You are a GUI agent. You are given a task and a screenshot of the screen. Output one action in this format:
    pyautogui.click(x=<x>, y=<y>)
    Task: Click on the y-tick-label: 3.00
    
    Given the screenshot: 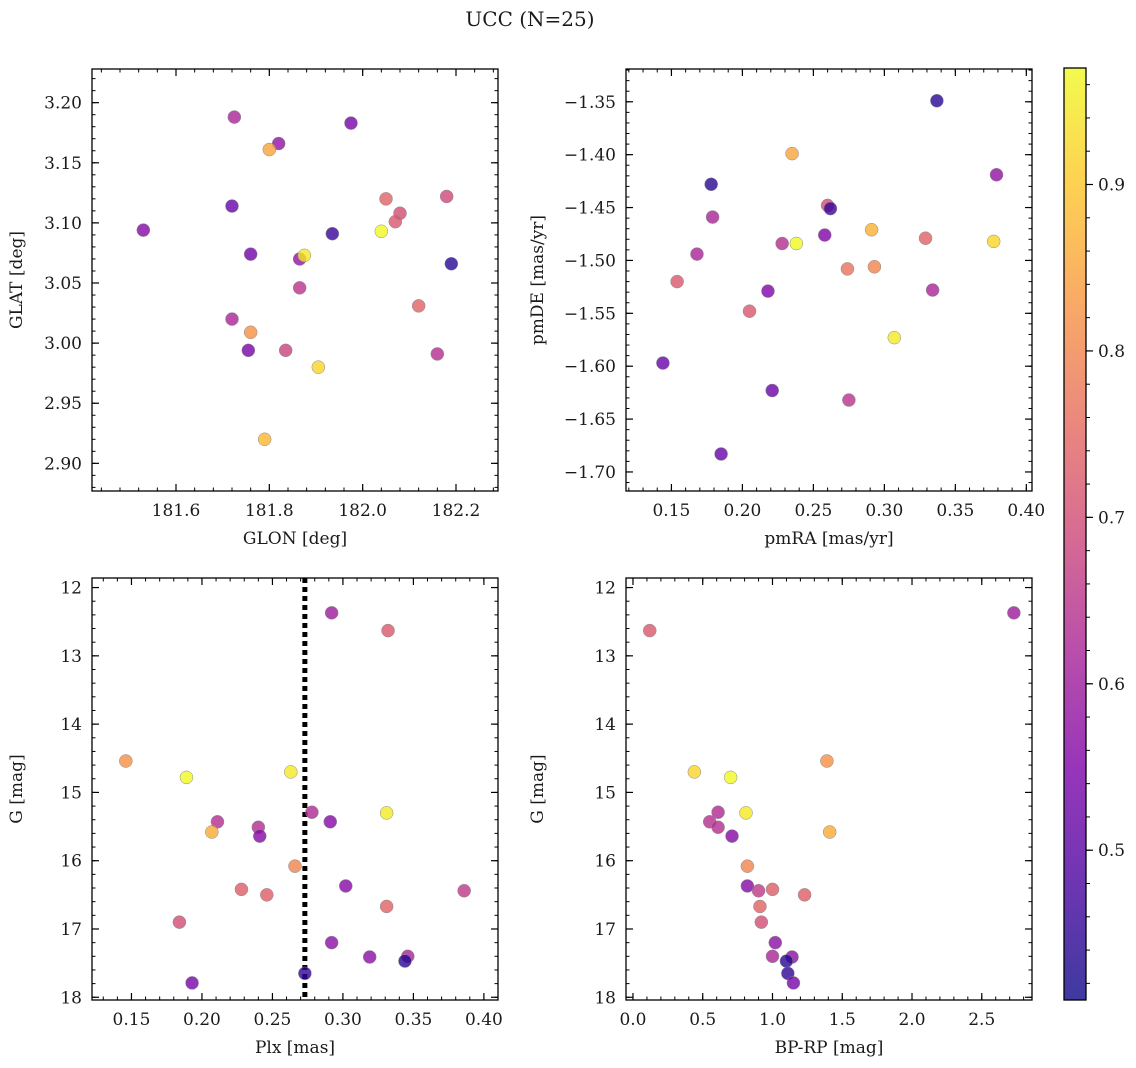 What is the action you would take?
    pyautogui.click(x=63, y=344)
    